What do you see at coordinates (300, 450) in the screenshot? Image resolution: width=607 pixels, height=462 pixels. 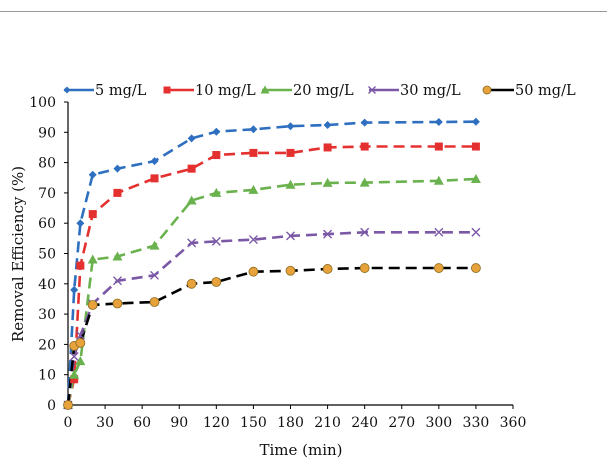 I see `x-axis-label: Time (min)` at bounding box center [300, 450].